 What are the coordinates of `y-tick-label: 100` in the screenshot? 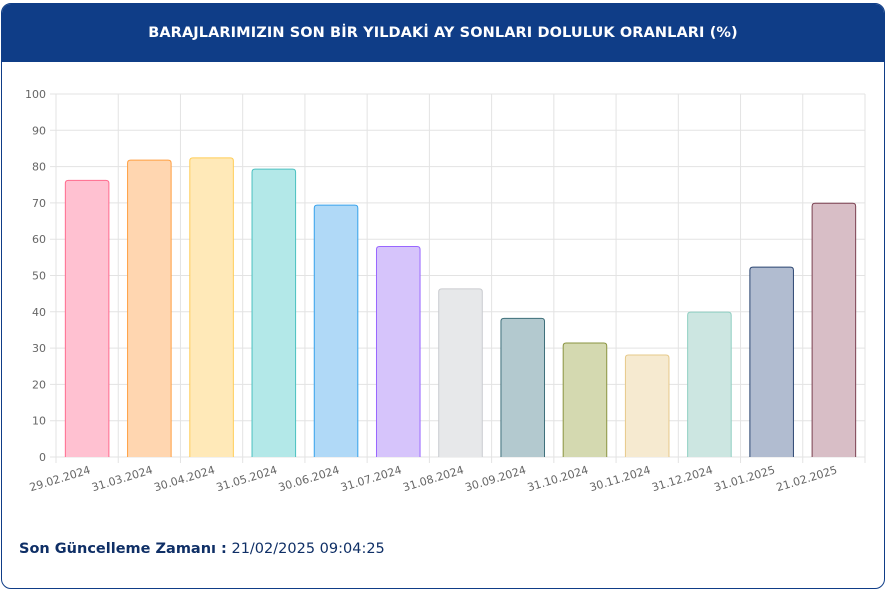 It's located at (35, 94).